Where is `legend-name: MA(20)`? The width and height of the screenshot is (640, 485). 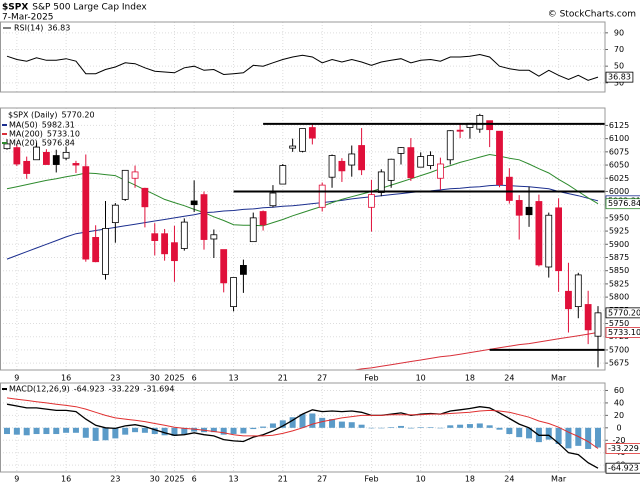
legend-name: MA(20) is located at coordinates (23, 143).